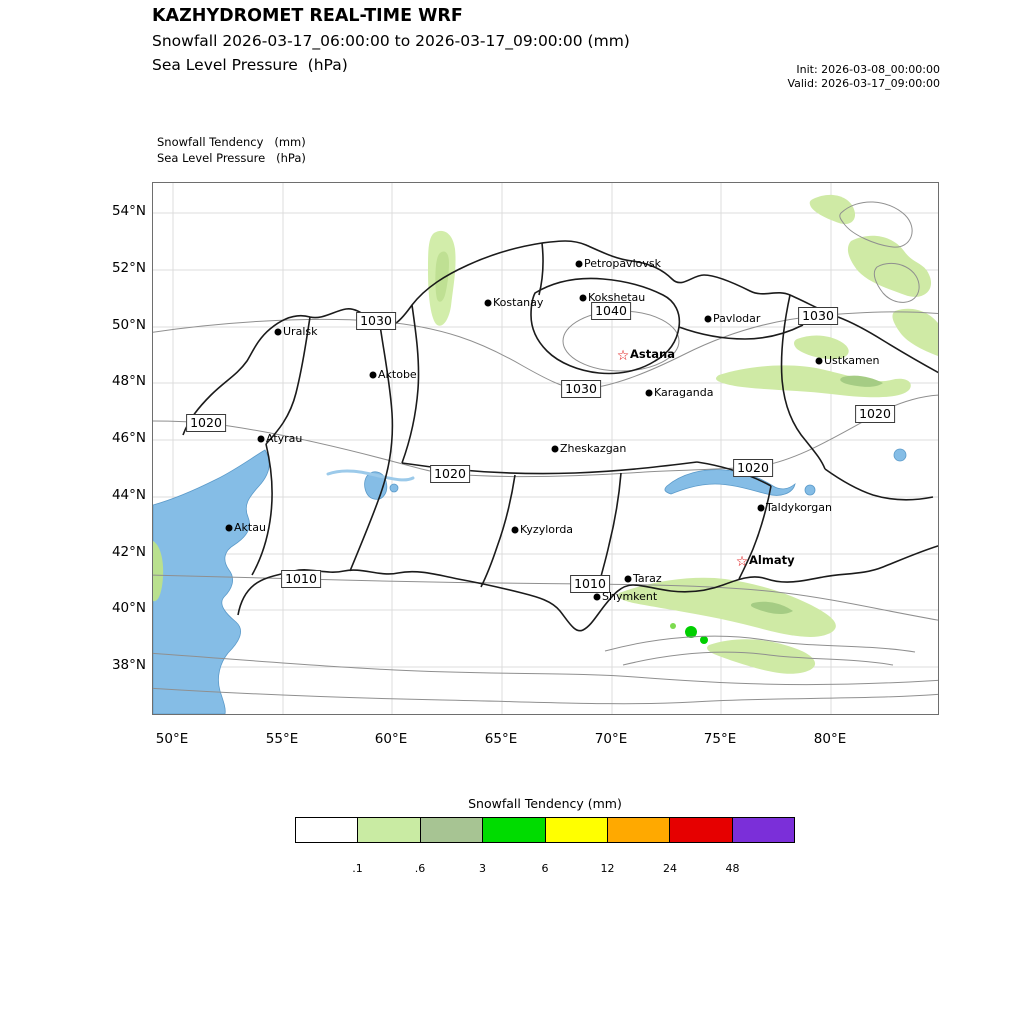 Image resolution: width=1024 pixels, height=1024 pixels. Describe the element at coordinates (282, 739) in the screenshot. I see `lon-tick-label: 55°E` at that location.